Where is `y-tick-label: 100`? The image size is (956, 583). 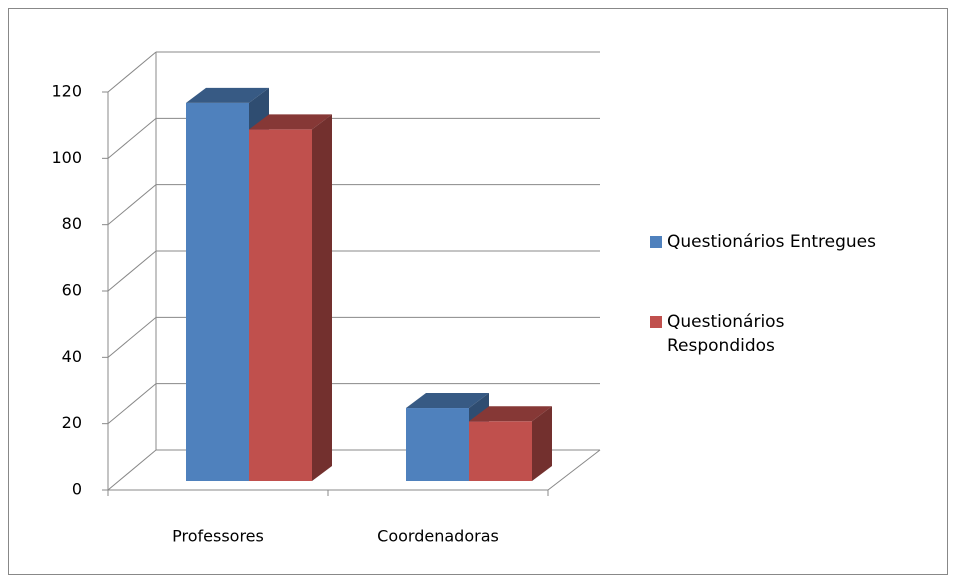
y-tick-label: 100 is located at coordinates (66, 157).